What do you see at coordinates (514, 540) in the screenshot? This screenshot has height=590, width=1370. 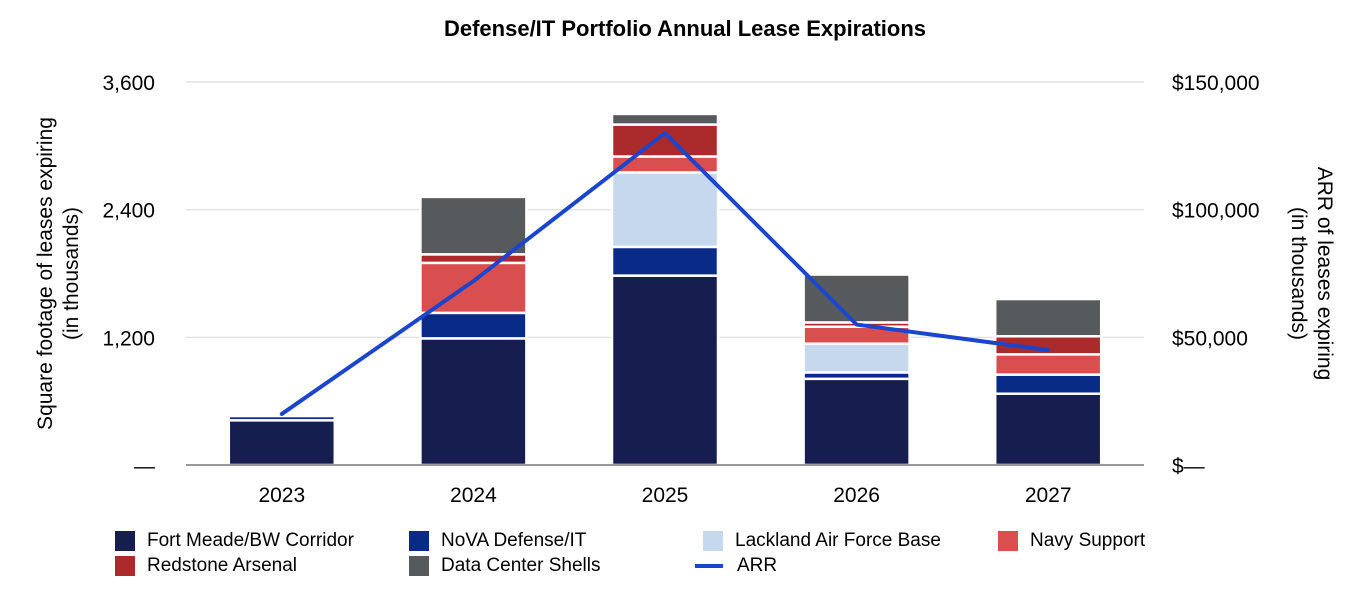 I see `legend-label-nova: NoVA Defense/IT` at bounding box center [514, 540].